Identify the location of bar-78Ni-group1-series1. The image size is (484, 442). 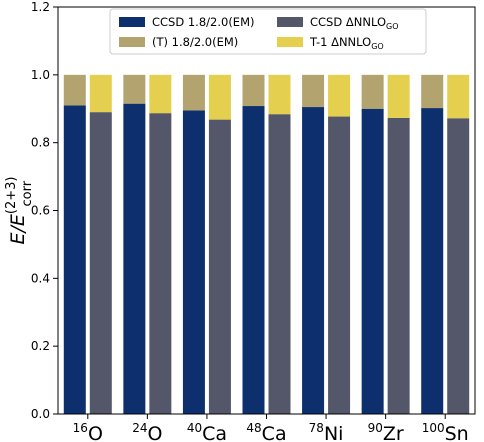
(339, 95).